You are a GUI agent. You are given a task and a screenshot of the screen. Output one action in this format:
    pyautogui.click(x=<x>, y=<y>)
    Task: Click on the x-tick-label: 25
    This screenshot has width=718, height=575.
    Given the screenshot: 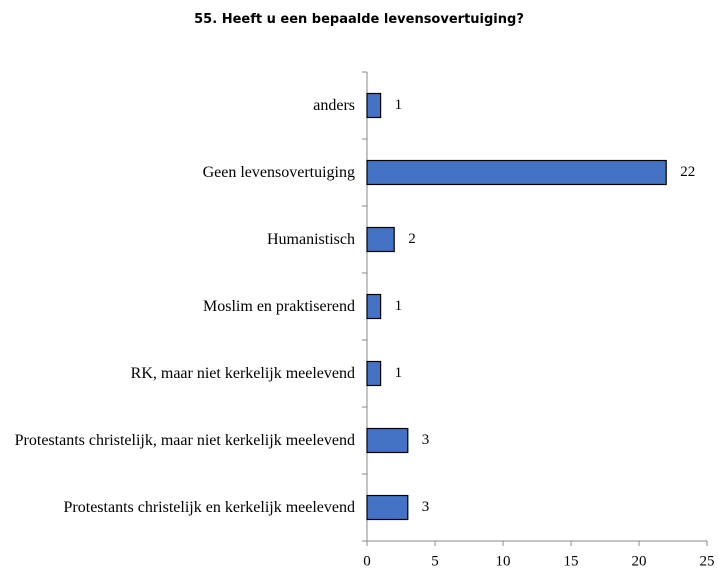 What is the action you would take?
    pyautogui.click(x=707, y=561)
    